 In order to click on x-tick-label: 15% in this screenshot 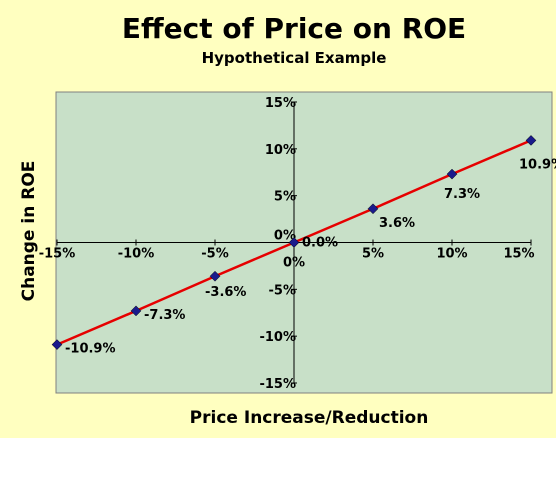, I will do `click(518, 254)`.